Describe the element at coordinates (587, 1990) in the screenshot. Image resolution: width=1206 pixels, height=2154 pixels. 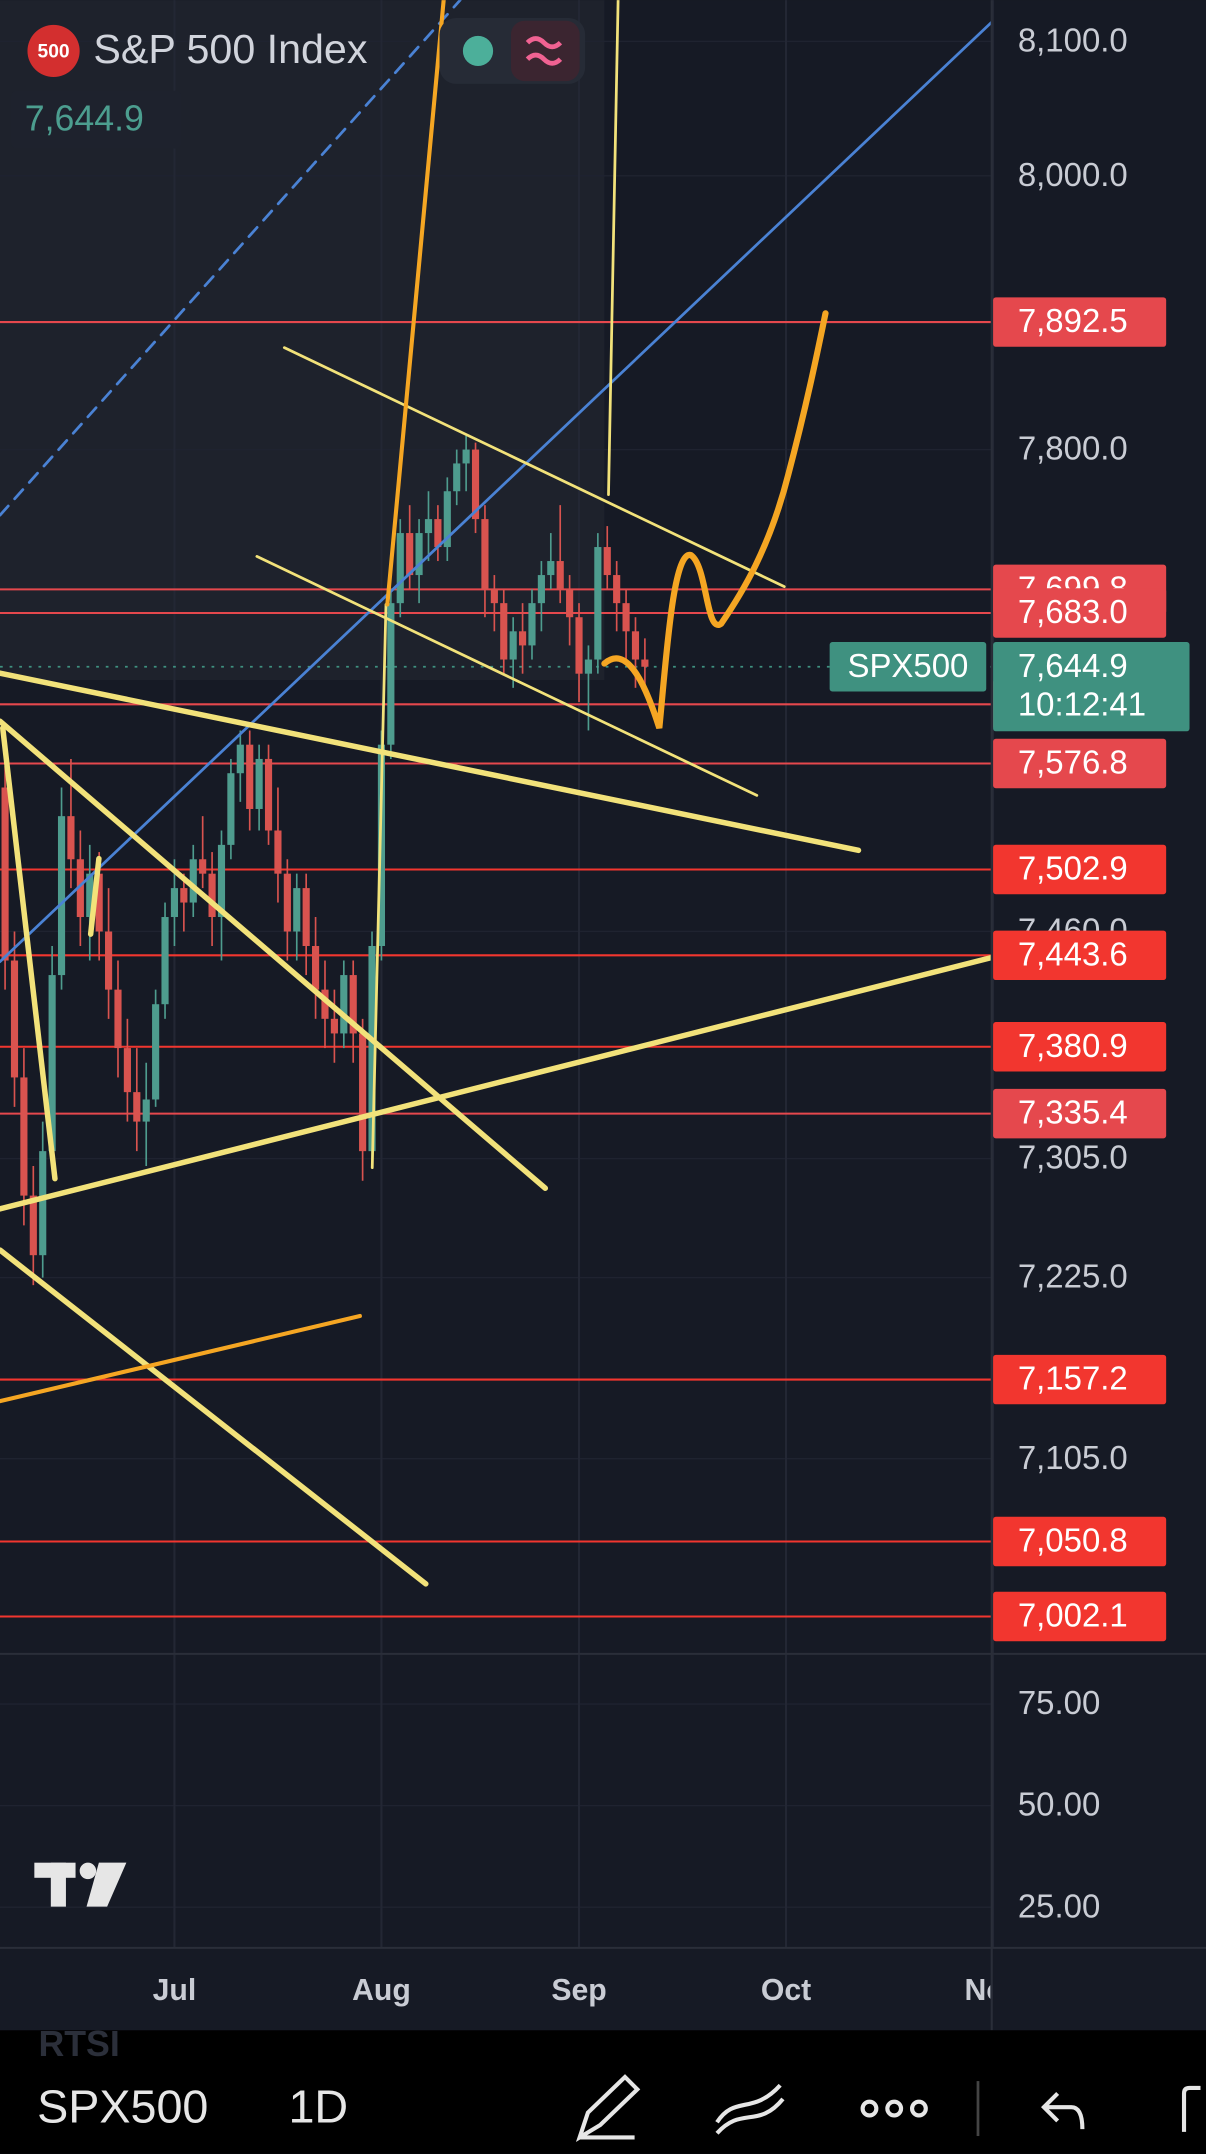
I see `time-axis: Jul Aug Sep Oct Nov` at that location.